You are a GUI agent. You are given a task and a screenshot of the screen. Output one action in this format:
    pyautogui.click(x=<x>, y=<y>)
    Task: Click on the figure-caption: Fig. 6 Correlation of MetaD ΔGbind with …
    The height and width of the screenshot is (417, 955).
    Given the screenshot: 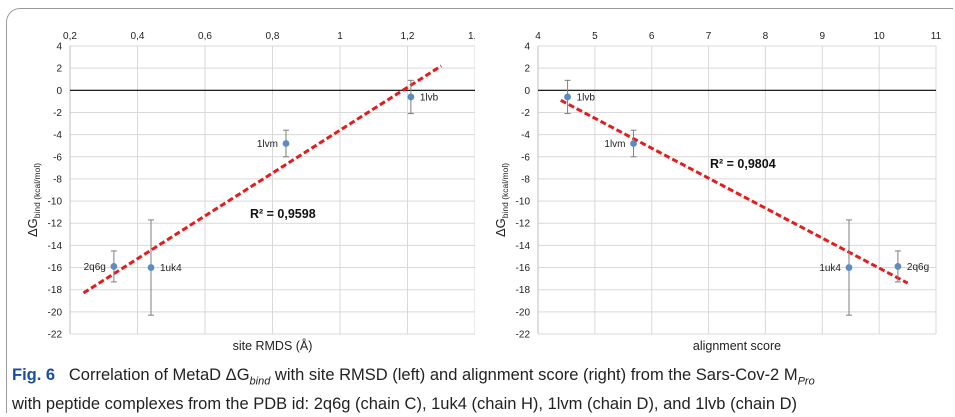 What is the action you would take?
    pyautogui.click(x=482, y=390)
    